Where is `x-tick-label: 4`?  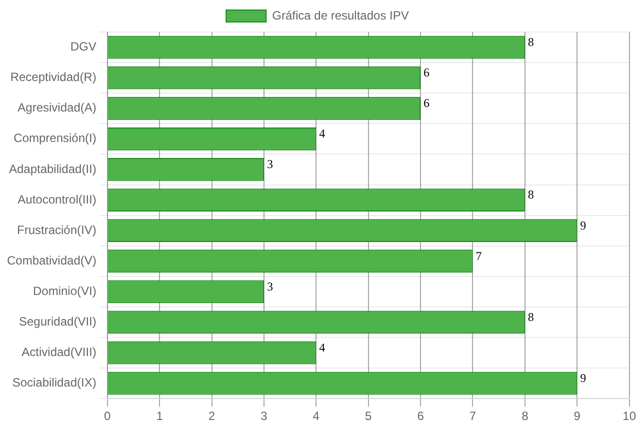 x-tick-label: 4 is located at coordinates (316, 416).